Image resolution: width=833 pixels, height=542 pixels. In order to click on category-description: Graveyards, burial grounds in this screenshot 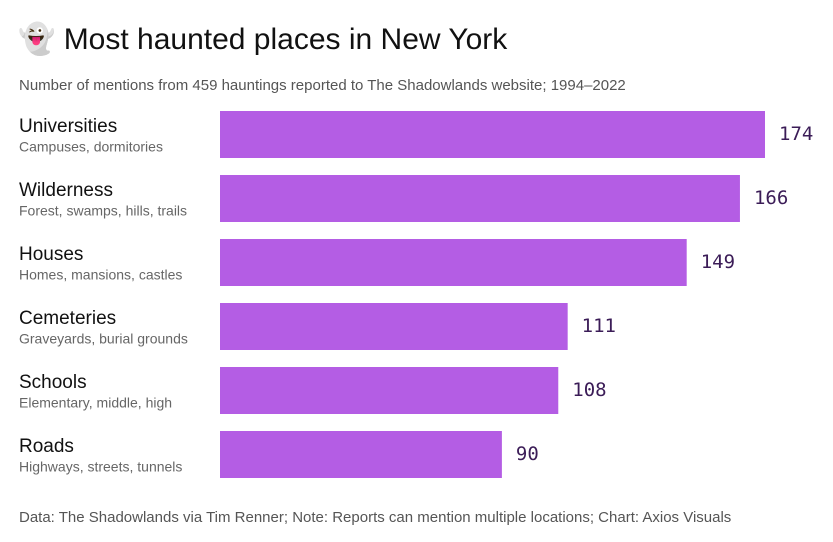, I will do `click(103, 339)`.